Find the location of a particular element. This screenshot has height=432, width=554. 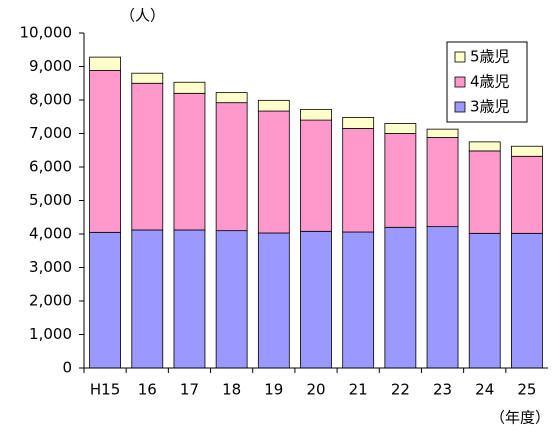

y-tick-label: 1,000 is located at coordinates (50, 334).